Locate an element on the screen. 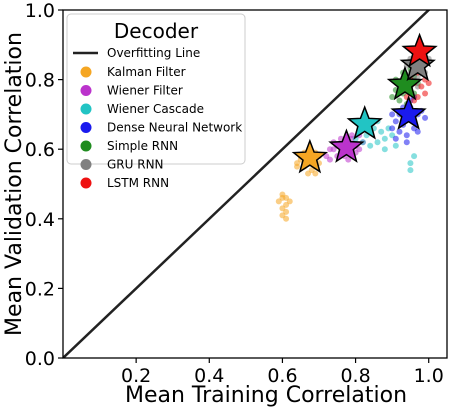 Image resolution: width=474 pixels, height=409 pixels. legend-swatch-gru-rnn is located at coordinates (86, 164).